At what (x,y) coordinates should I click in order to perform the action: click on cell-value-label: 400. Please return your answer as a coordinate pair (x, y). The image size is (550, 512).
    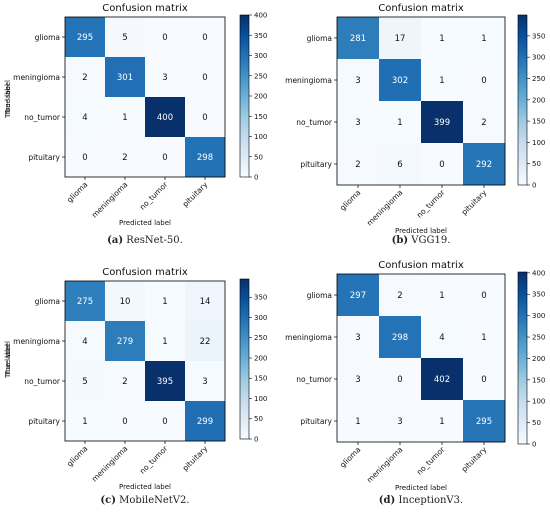
    Looking at the image, I should click on (165, 118).